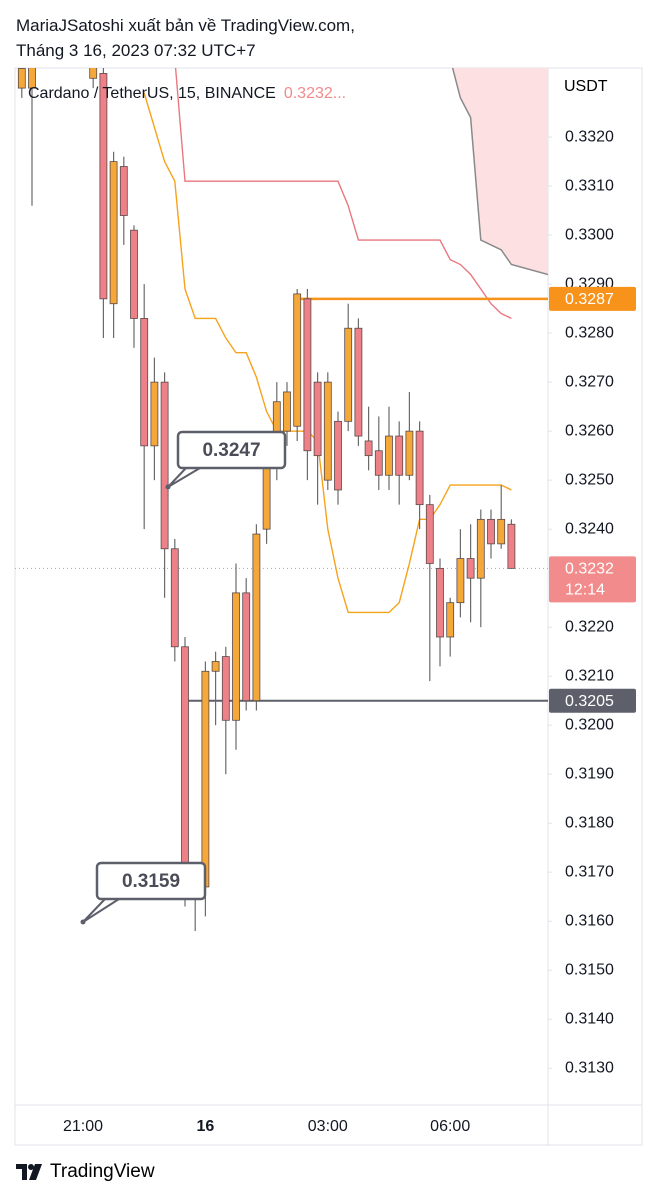 The image size is (658, 1200). Describe the element at coordinates (152, 93) in the screenshot. I see `legend-symbol: Cardano / TetherUS, 15, BINANCE` at that location.